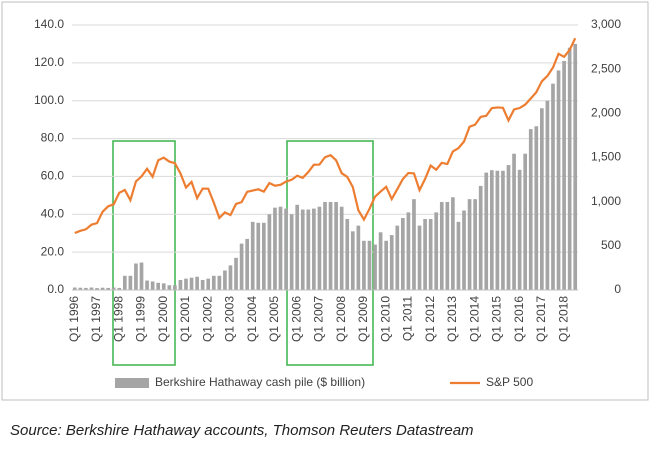  Describe the element at coordinates (132, 383) in the screenshot. I see `legend-swatch` at that location.